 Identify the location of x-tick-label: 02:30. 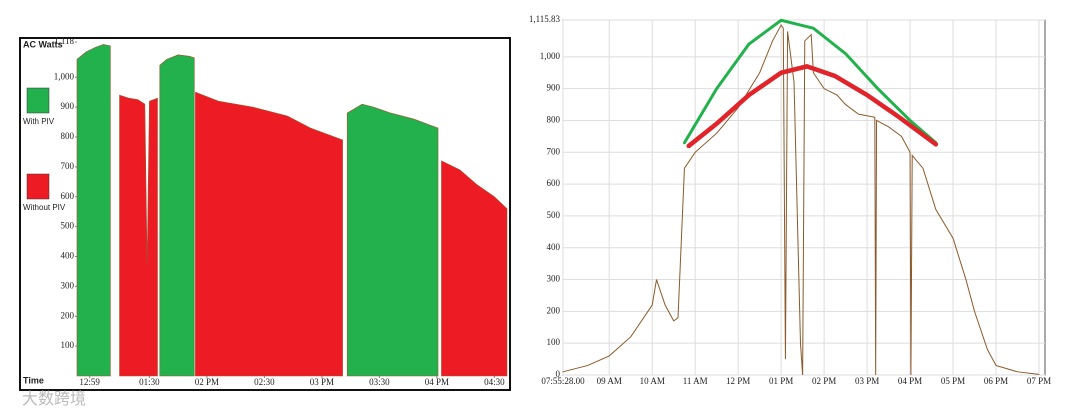
(264, 382).